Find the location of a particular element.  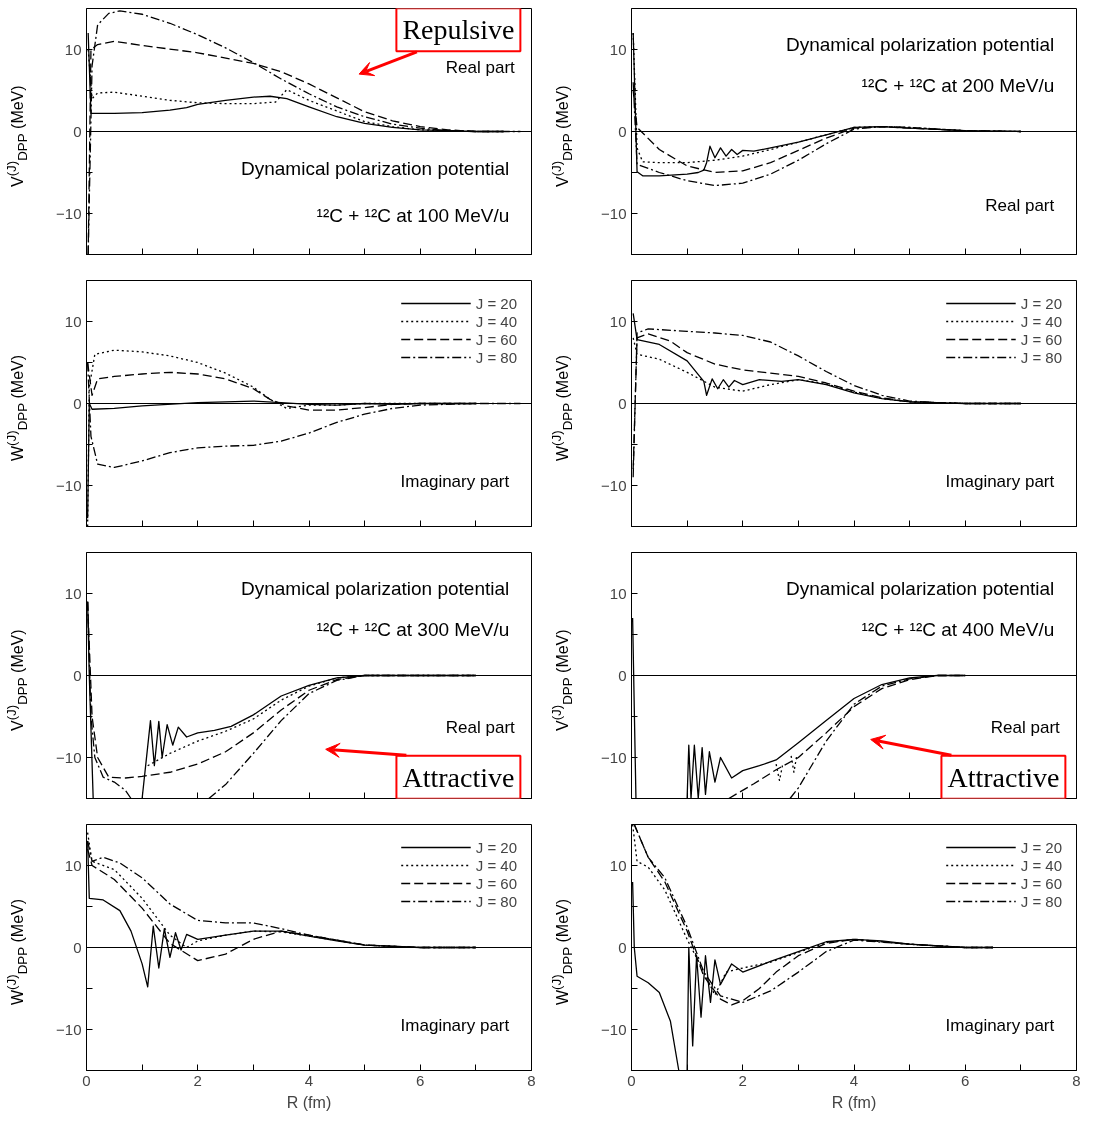

text: ¹²C + ¹²C at 300 MeV/u is located at coordinates (413, 630).